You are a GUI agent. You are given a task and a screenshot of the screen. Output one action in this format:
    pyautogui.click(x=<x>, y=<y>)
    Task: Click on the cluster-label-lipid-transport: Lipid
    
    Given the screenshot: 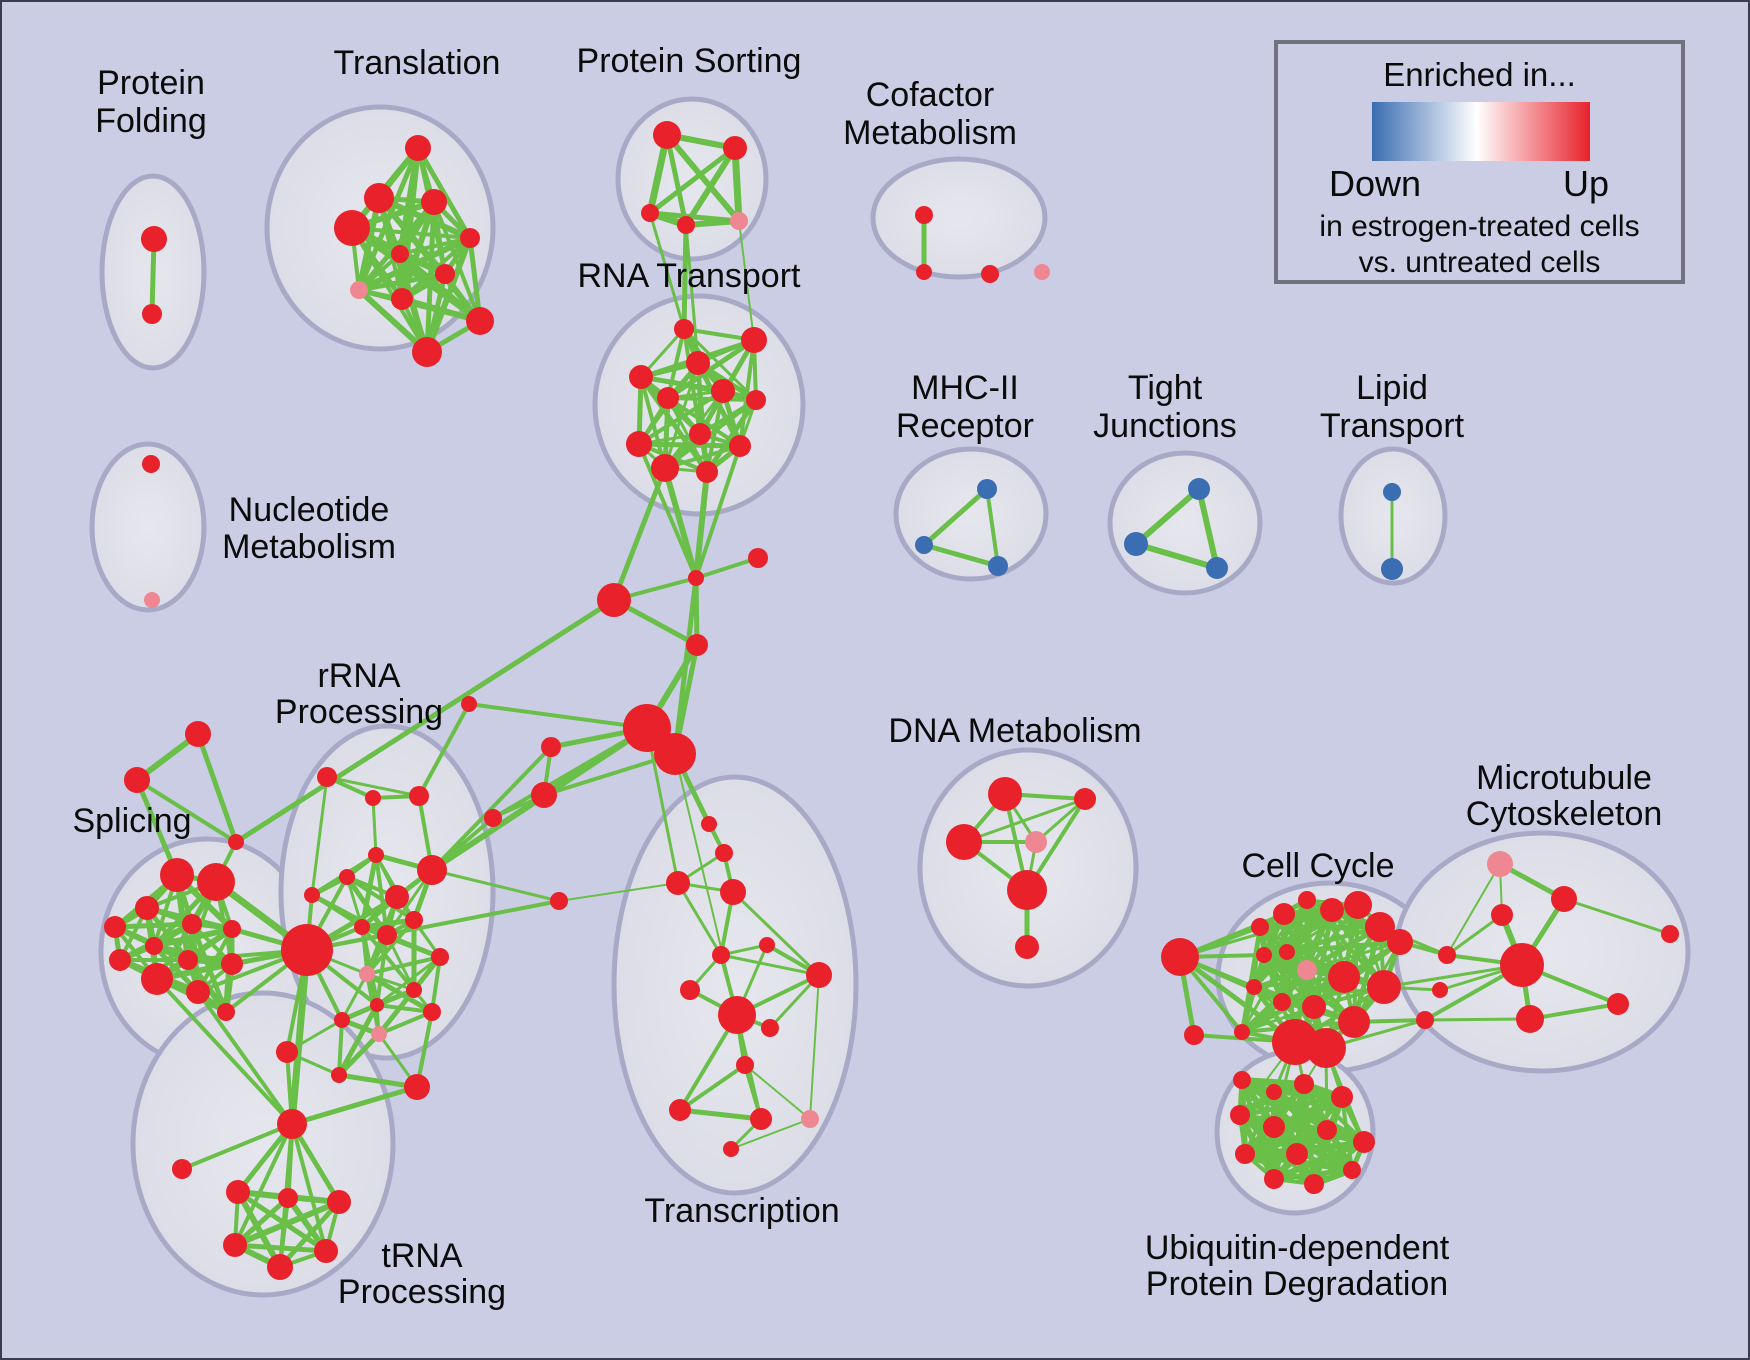 What is the action you would take?
    pyautogui.click(x=1392, y=388)
    